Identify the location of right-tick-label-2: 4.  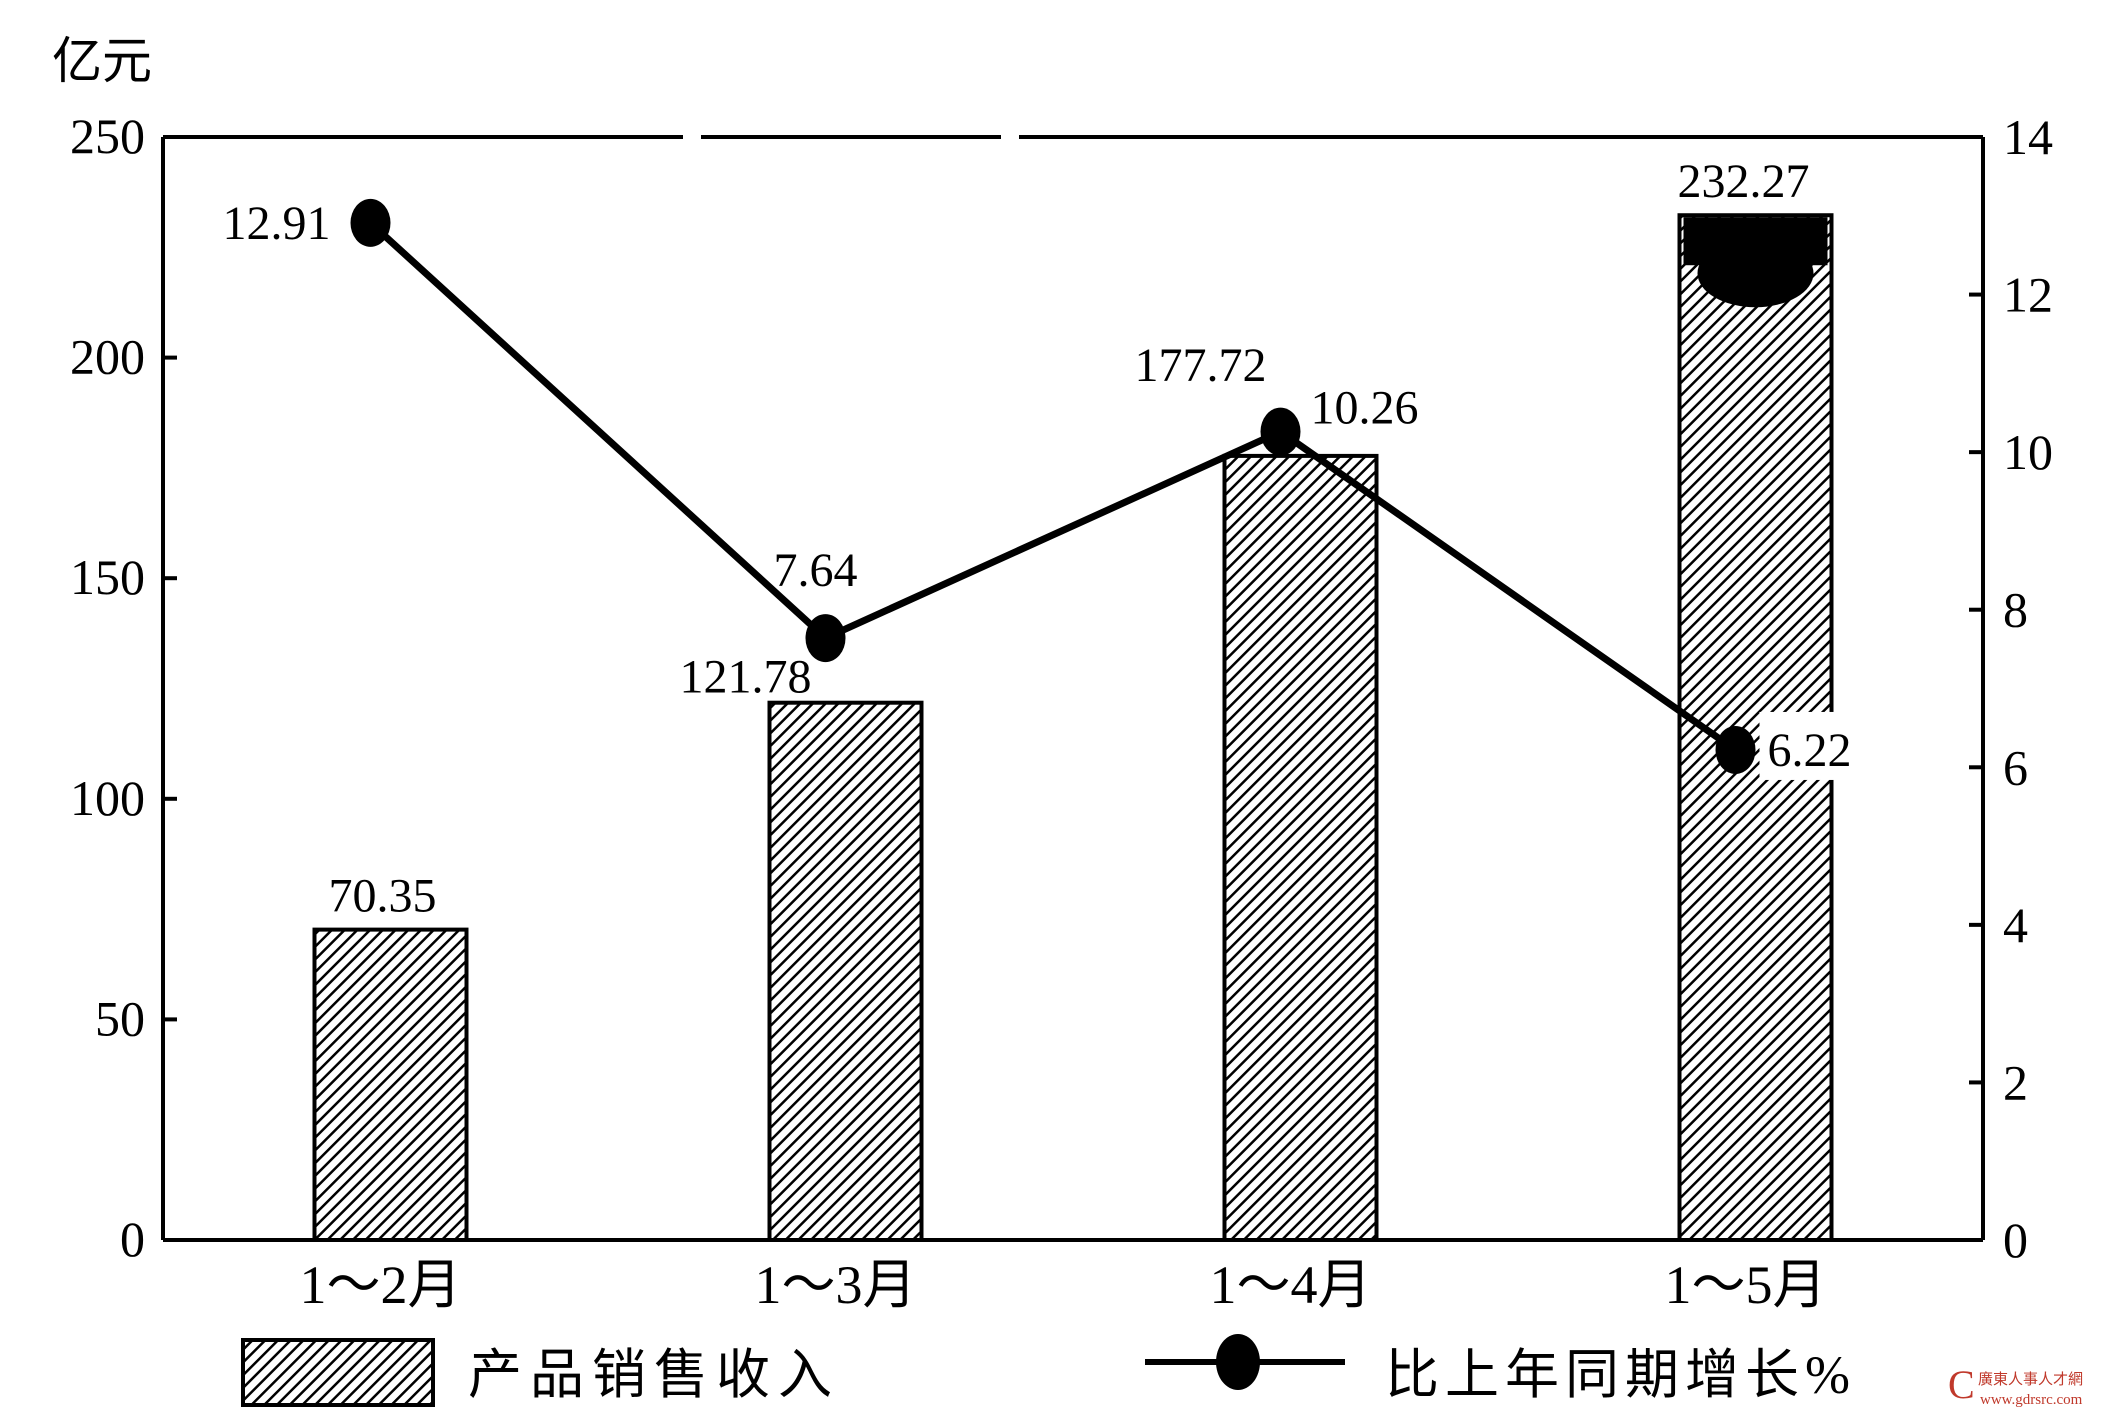
(2015, 925).